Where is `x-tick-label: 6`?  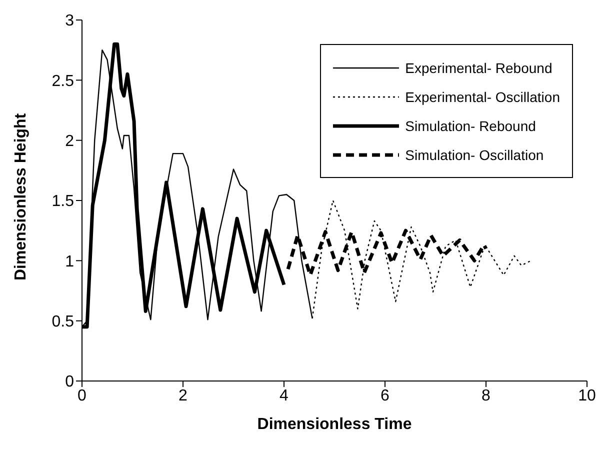 x-tick-label: 6 is located at coordinates (385, 395).